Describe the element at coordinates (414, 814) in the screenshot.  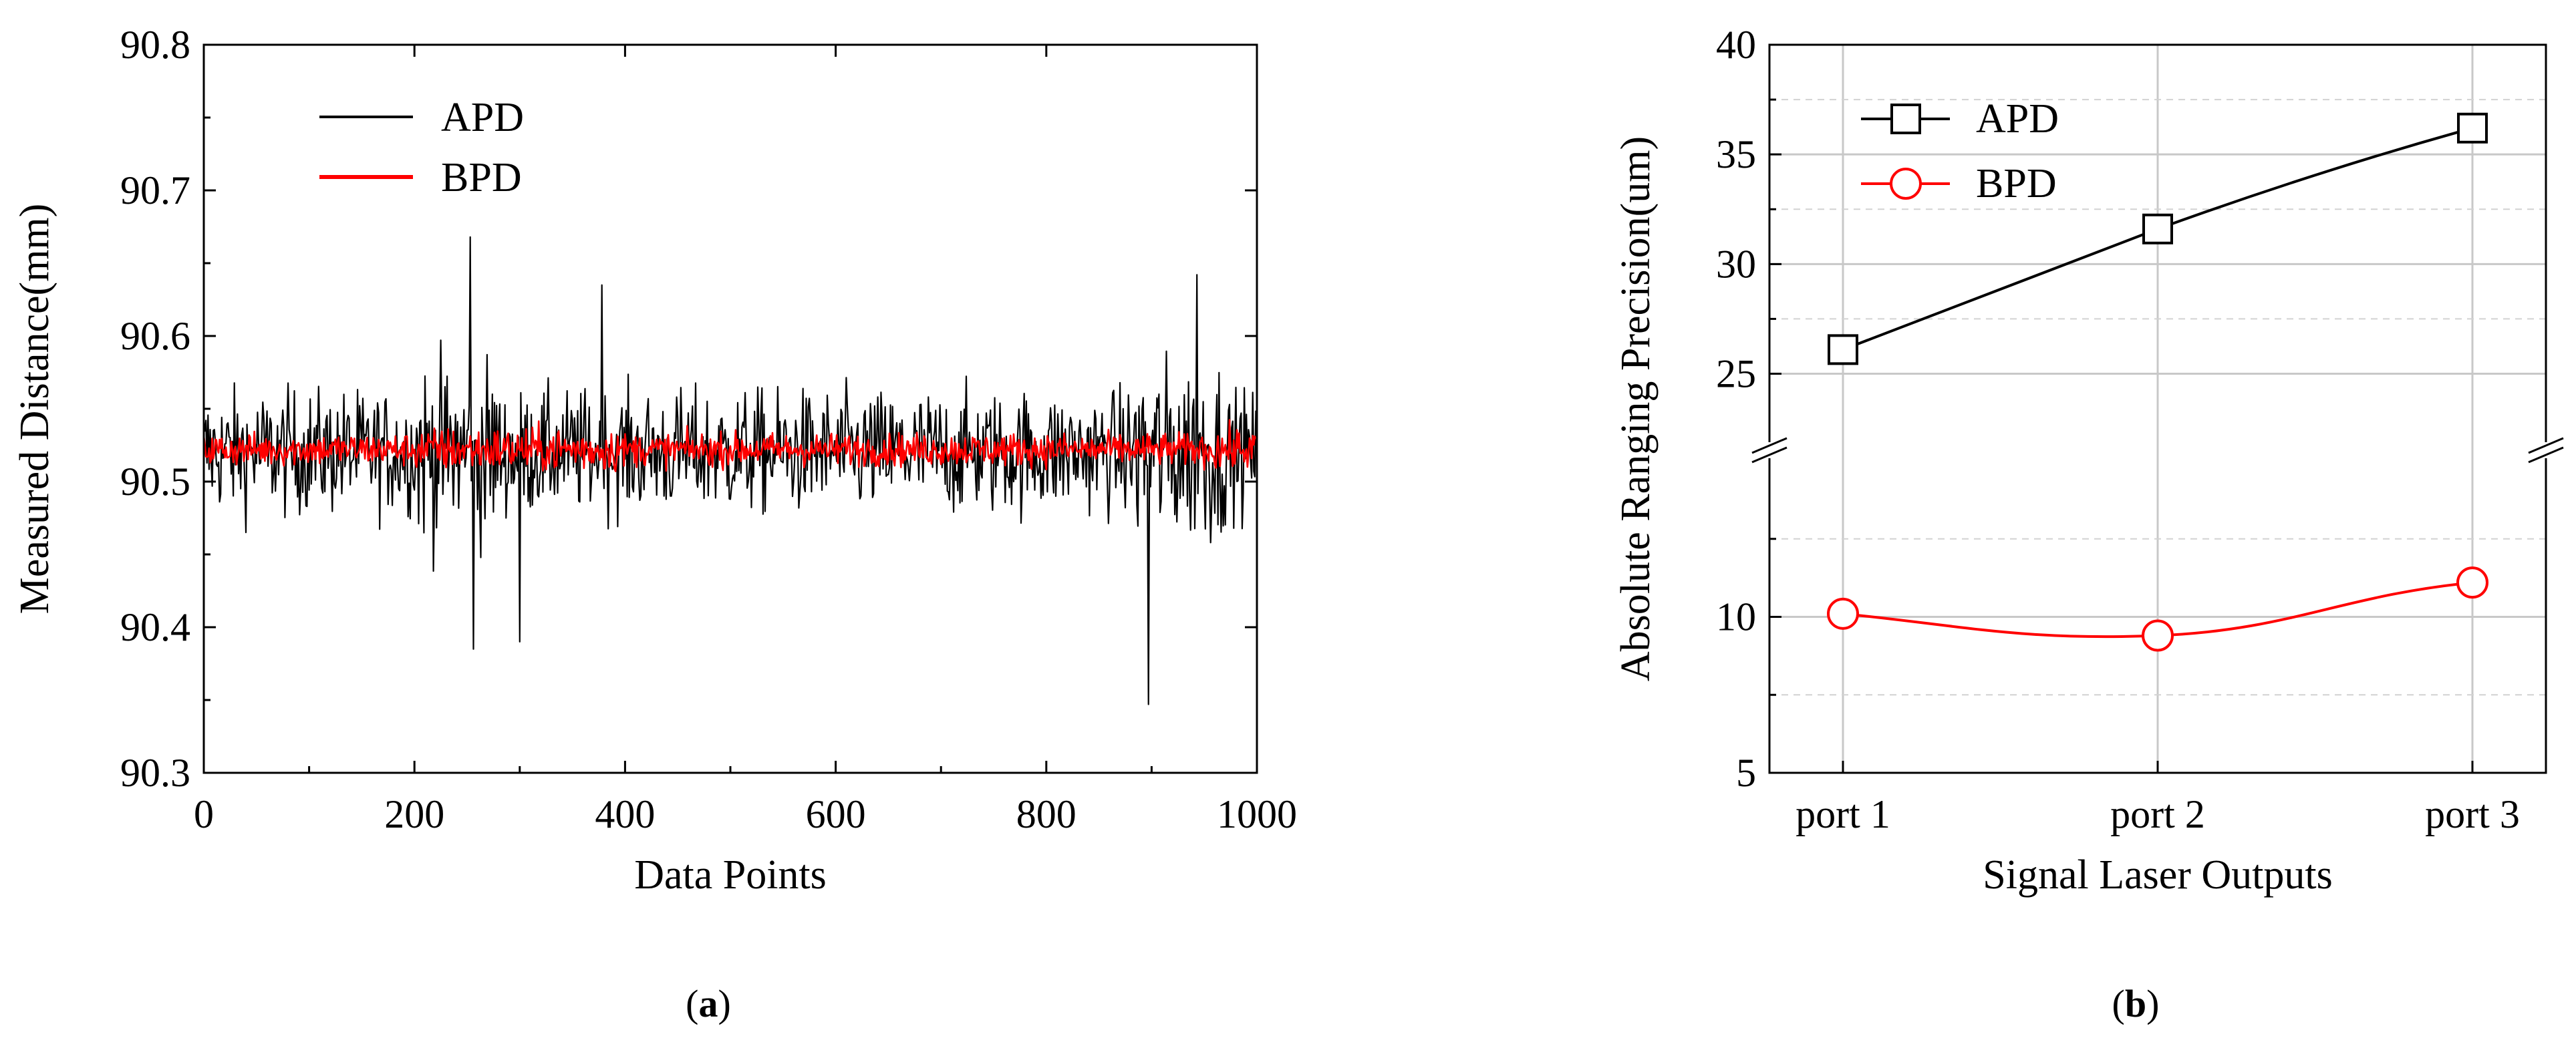
I see `chart-a-x-tick-label: 200` at that location.